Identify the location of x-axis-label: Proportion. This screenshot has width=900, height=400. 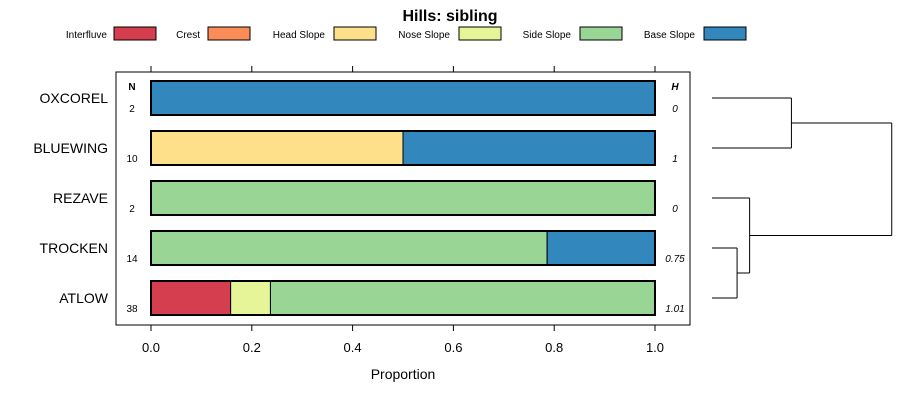
(403, 374).